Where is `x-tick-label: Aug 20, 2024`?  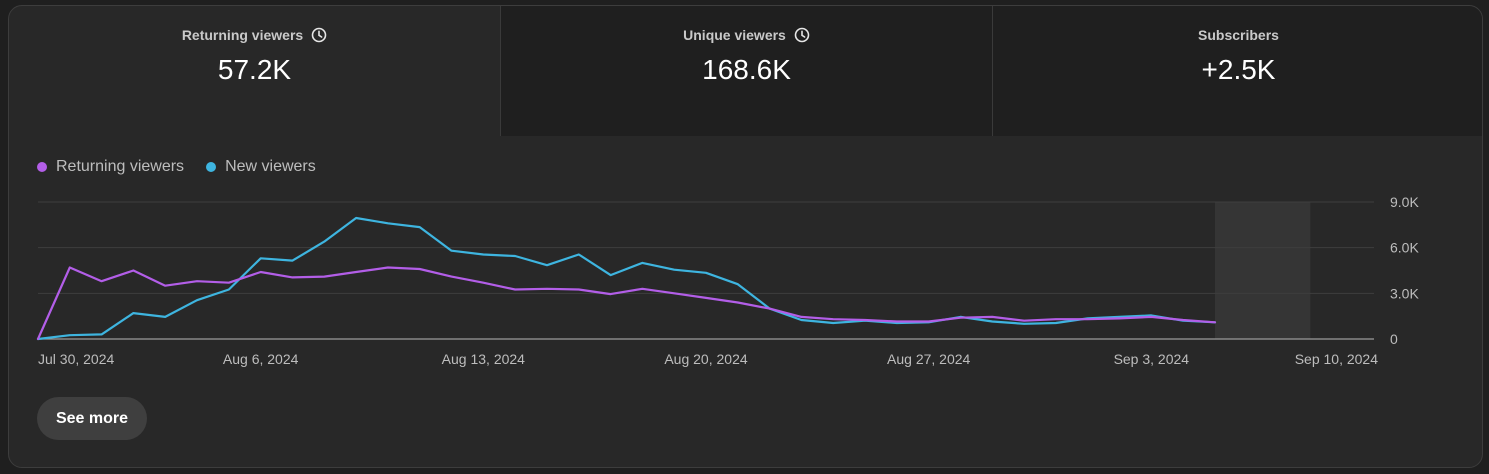
x-tick-label: Aug 20, 2024 is located at coordinates (706, 359).